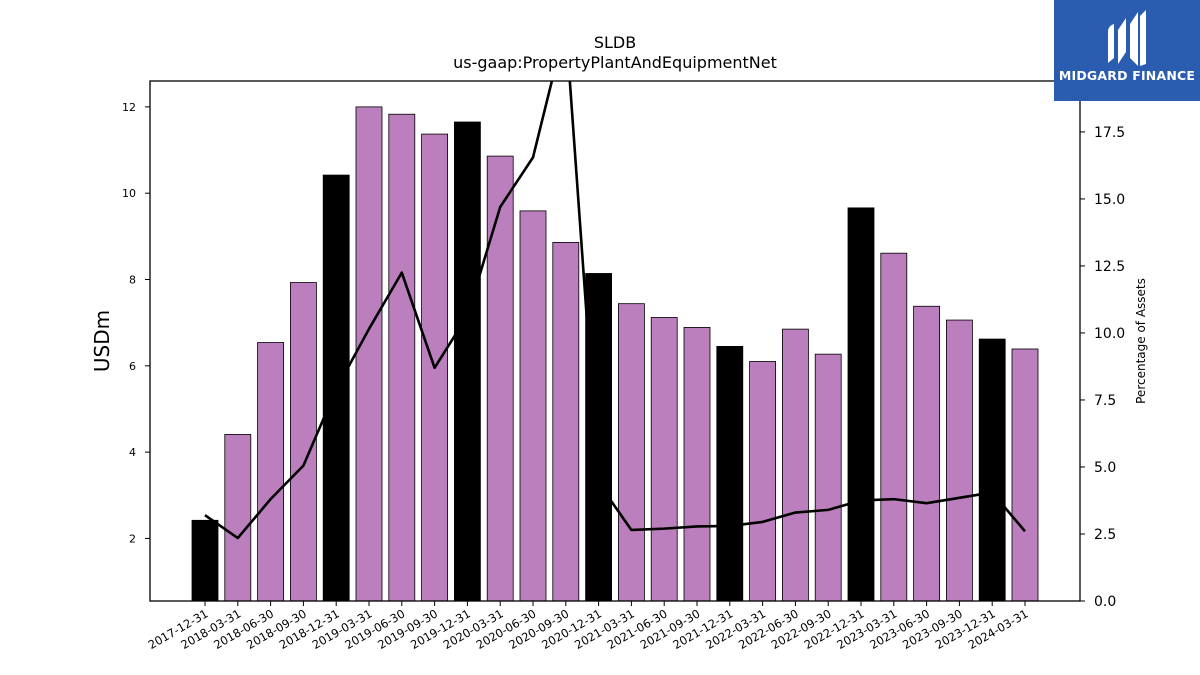  What do you see at coordinates (1109, 200) in the screenshot?
I see `y2-tick-label: 15.0` at bounding box center [1109, 200].